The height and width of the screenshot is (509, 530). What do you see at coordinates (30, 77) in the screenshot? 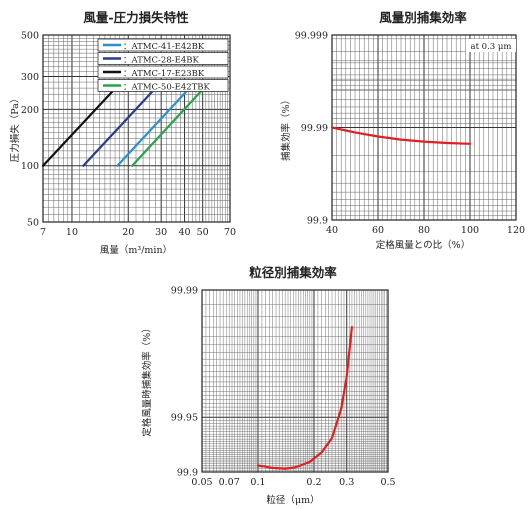
I see `y-tick-label: 300` at bounding box center [30, 77].